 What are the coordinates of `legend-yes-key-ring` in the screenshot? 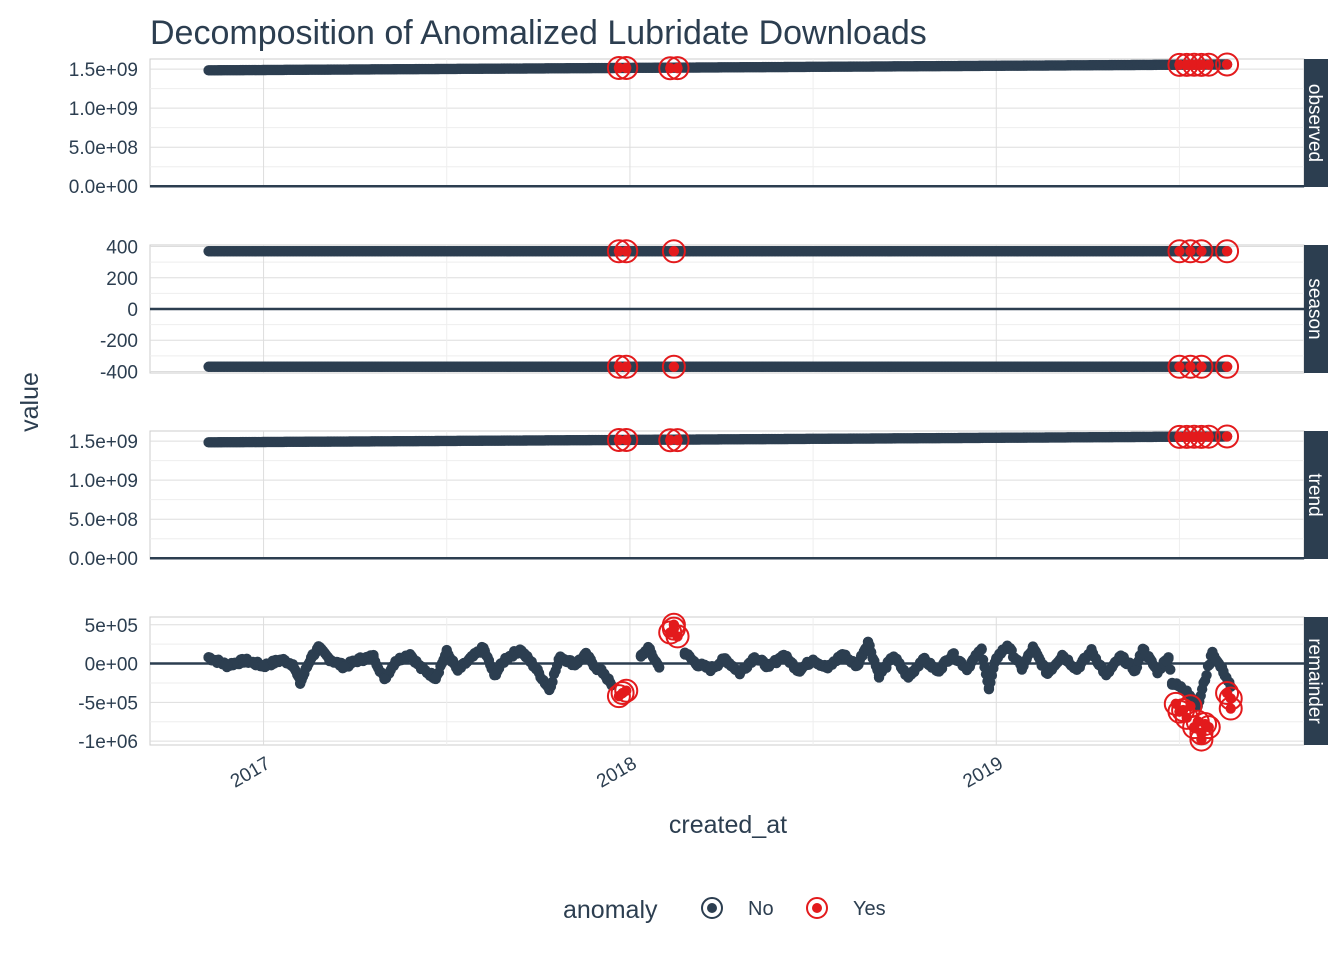 It's located at (817, 908).